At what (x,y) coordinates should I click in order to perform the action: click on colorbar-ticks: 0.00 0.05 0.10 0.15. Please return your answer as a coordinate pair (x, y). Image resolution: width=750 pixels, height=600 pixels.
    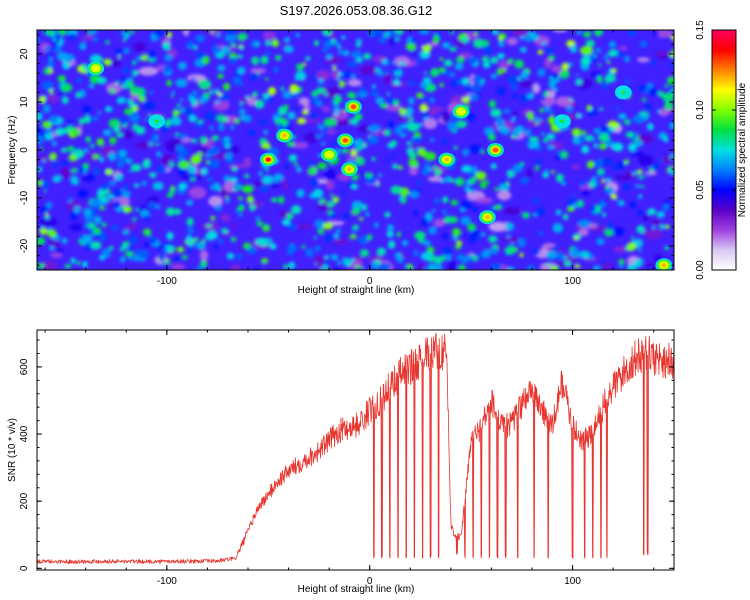
    Looking at the image, I should click on (715, 150).